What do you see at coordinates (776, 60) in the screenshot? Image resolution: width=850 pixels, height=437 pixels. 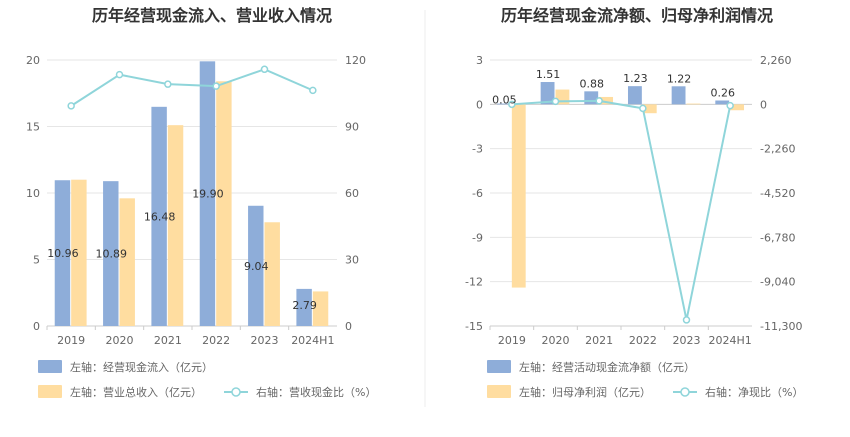 I see `right-axis-tick-label: 2,260` at bounding box center [776, 60].